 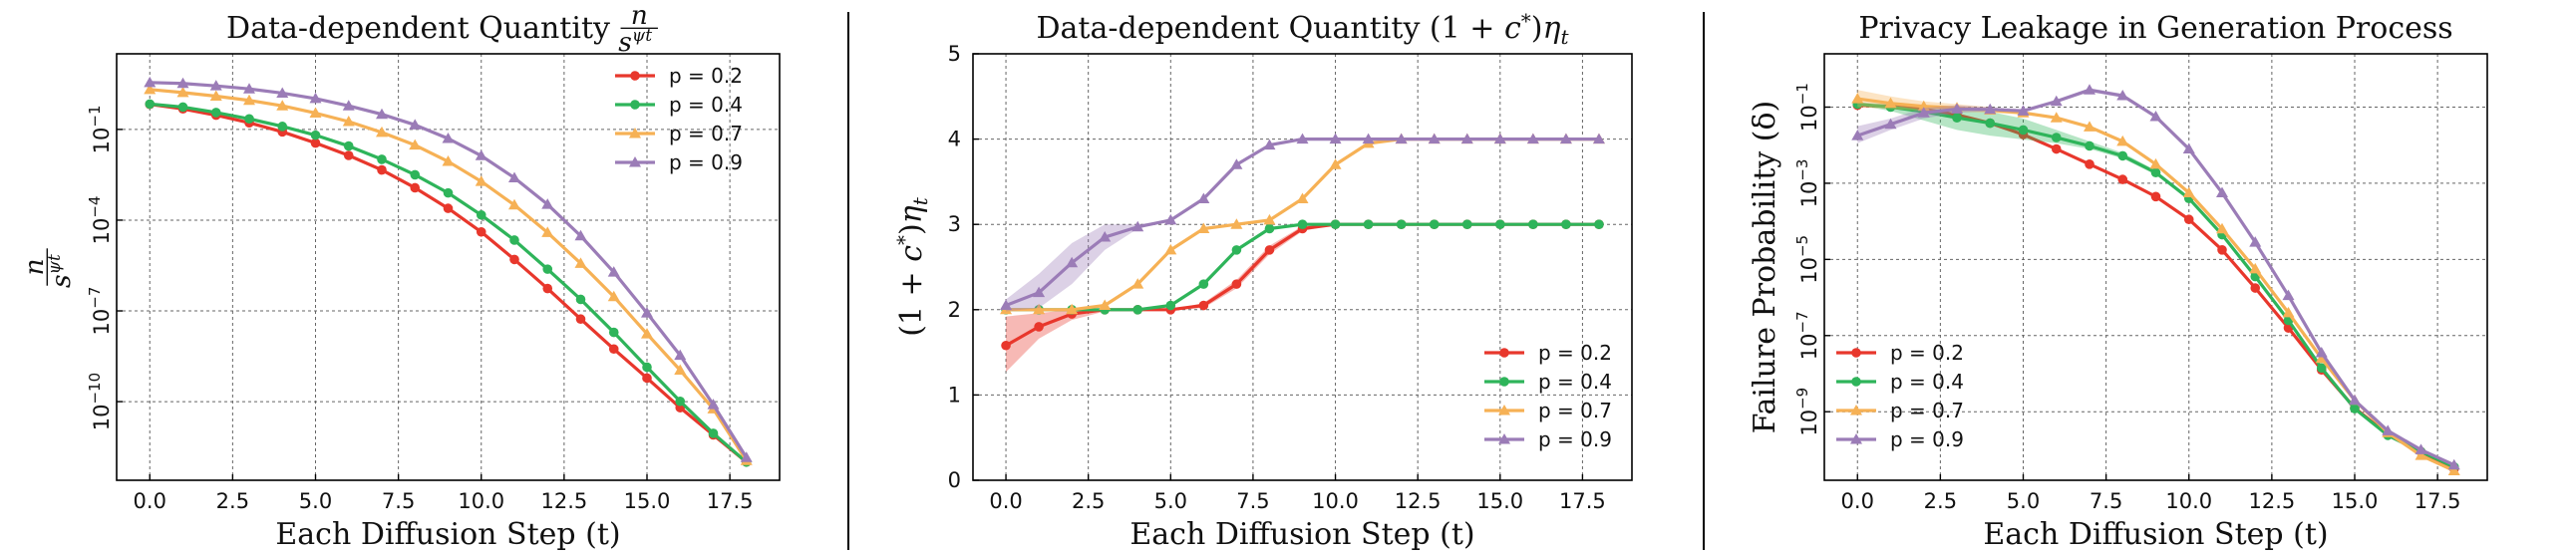 What do you see at coordinates (315, 501) in the screenshot?
I see `x-tick-label: 5.0` at bounding box center [315, 501].